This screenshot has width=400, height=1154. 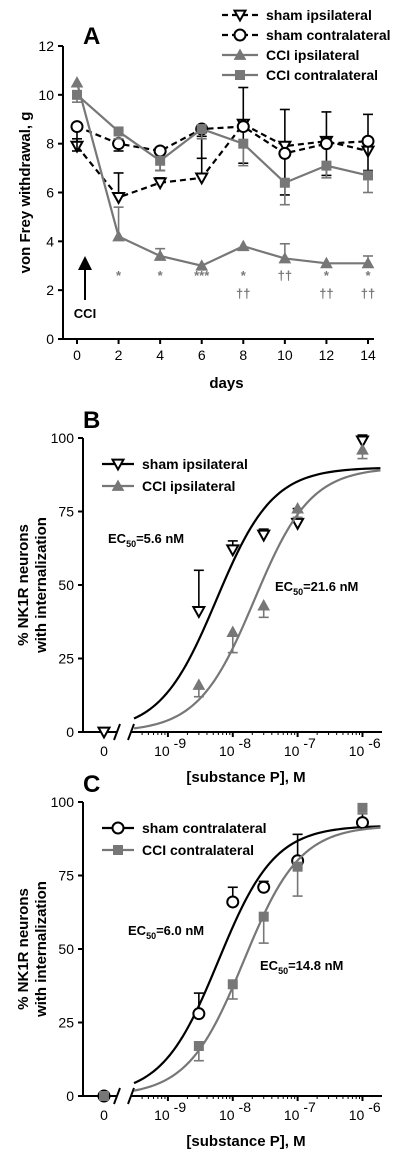 What do you see at coordinates (66, 659) in the screenshot?
I see `y-tick-label: 25` at bounding box center [66, 659].